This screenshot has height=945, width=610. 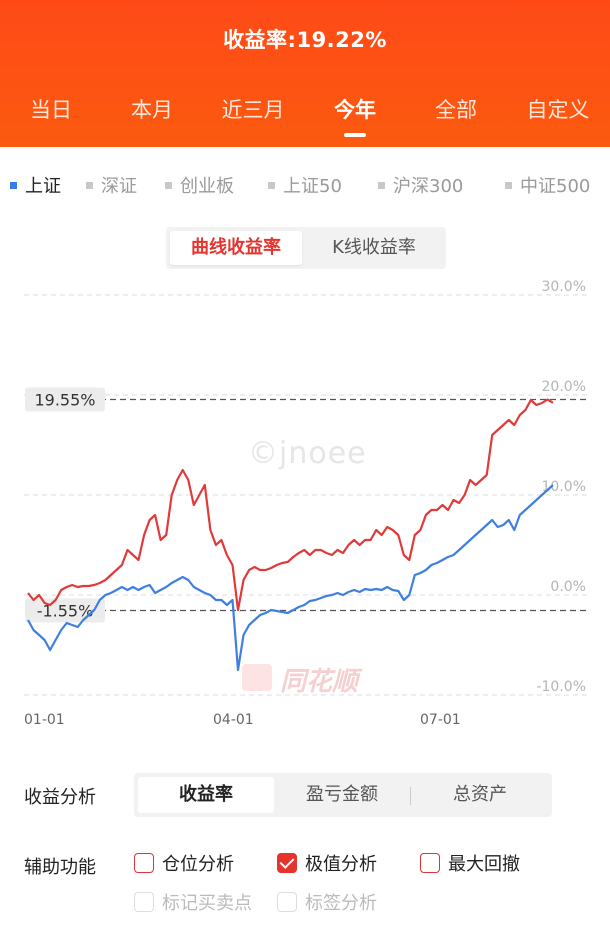 I want to click on return-rate-title: 收益率:19.22%, so click(x=305, y=40).